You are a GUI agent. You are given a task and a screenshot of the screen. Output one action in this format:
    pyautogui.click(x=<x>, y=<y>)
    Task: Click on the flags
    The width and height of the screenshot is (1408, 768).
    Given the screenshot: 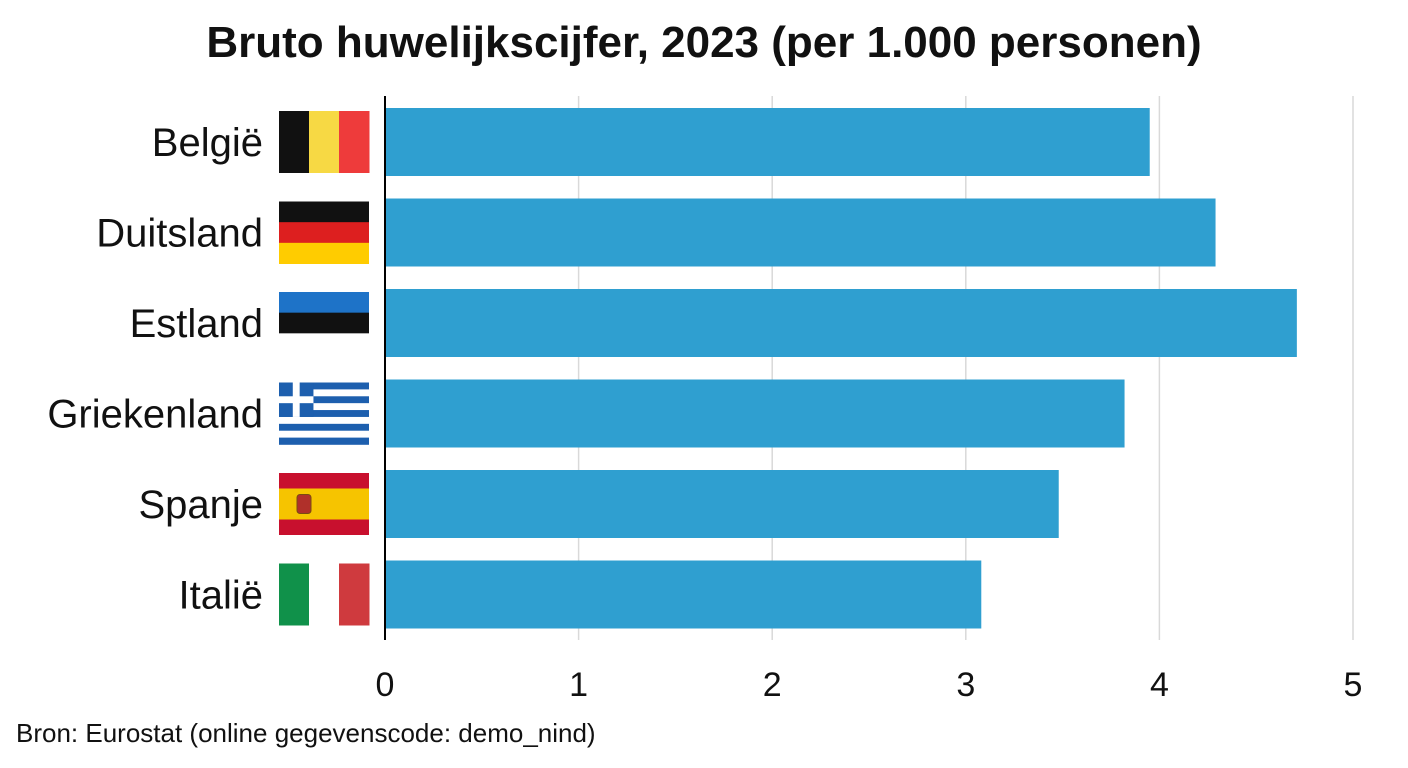 What is the action you would take?
    pyautogui.click(x=324, y=368)
    